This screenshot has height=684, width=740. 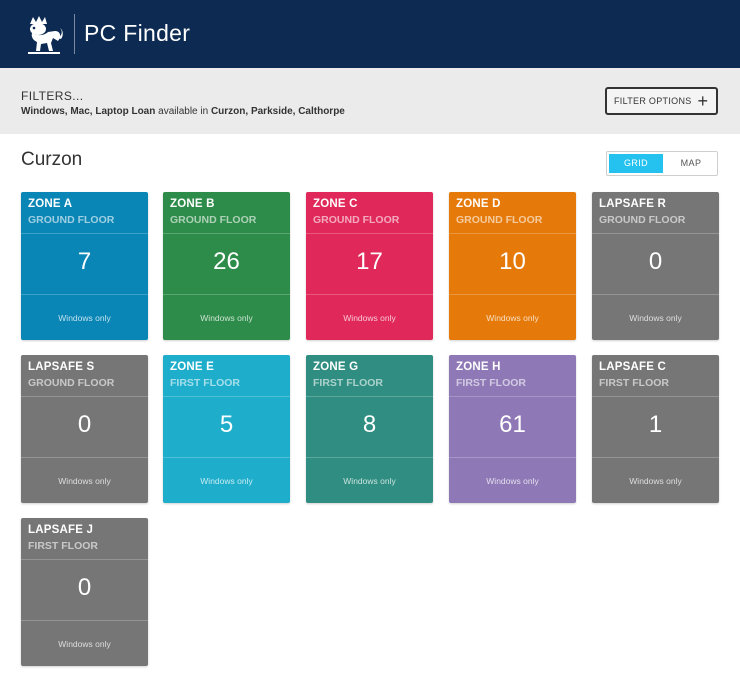 I want to click on available-count: 10, so click(x=512, y=261).